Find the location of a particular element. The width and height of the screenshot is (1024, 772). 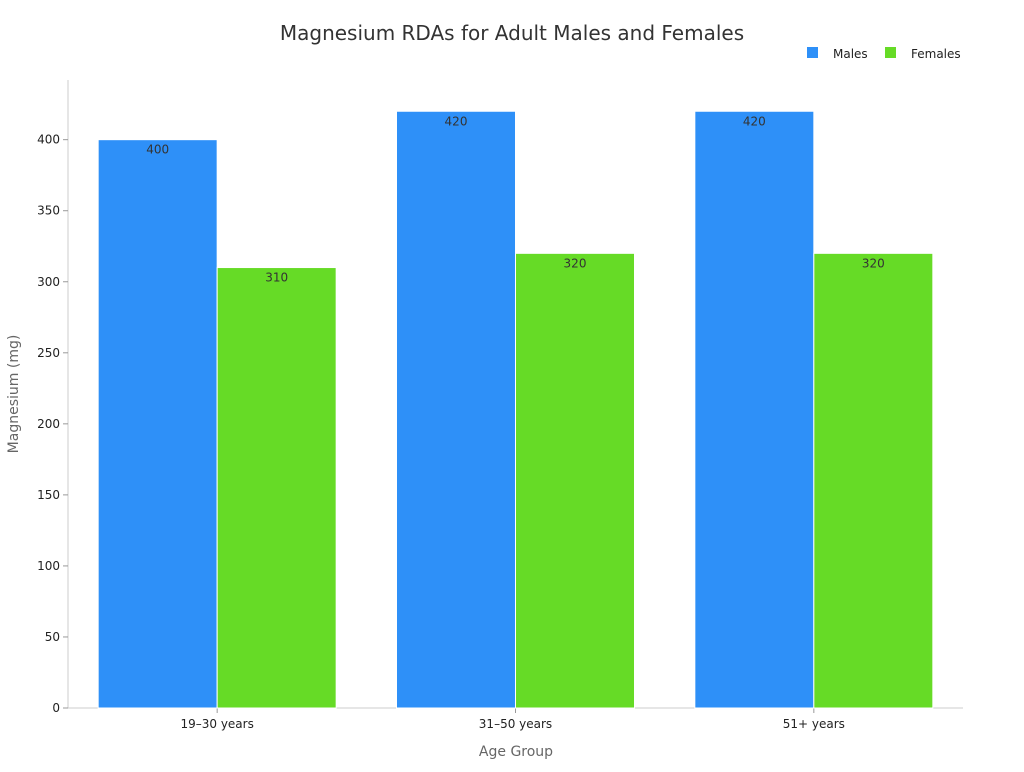

x-tick-label: 31–50 years is located at coordinates (515, 724).